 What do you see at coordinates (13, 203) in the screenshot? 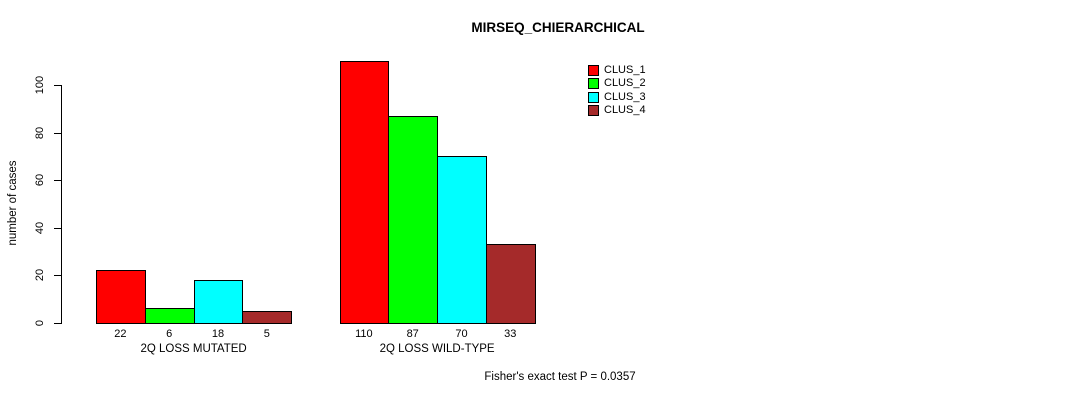
I see `y-axis-label: number of cases` at bounding box center [13, 203].